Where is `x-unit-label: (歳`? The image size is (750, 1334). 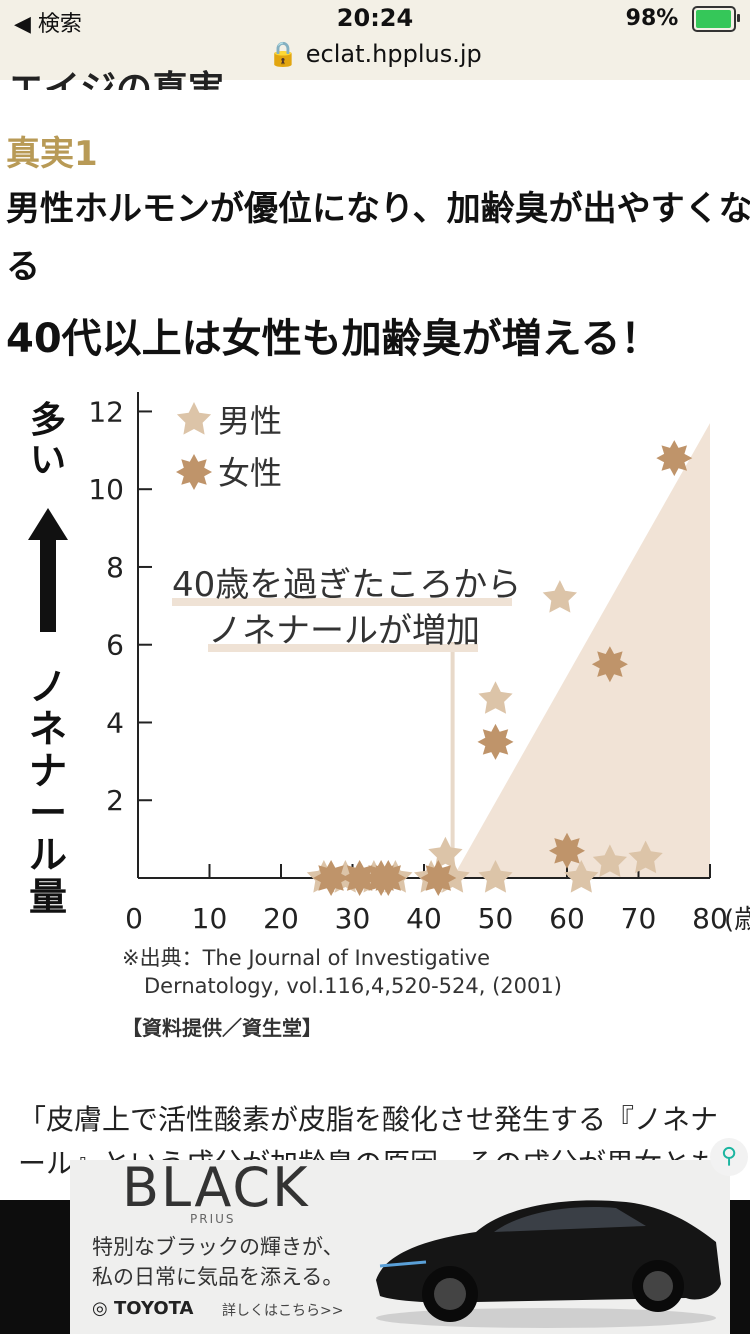
x-unit-label: (歳 is located at coordinates (737, 920).